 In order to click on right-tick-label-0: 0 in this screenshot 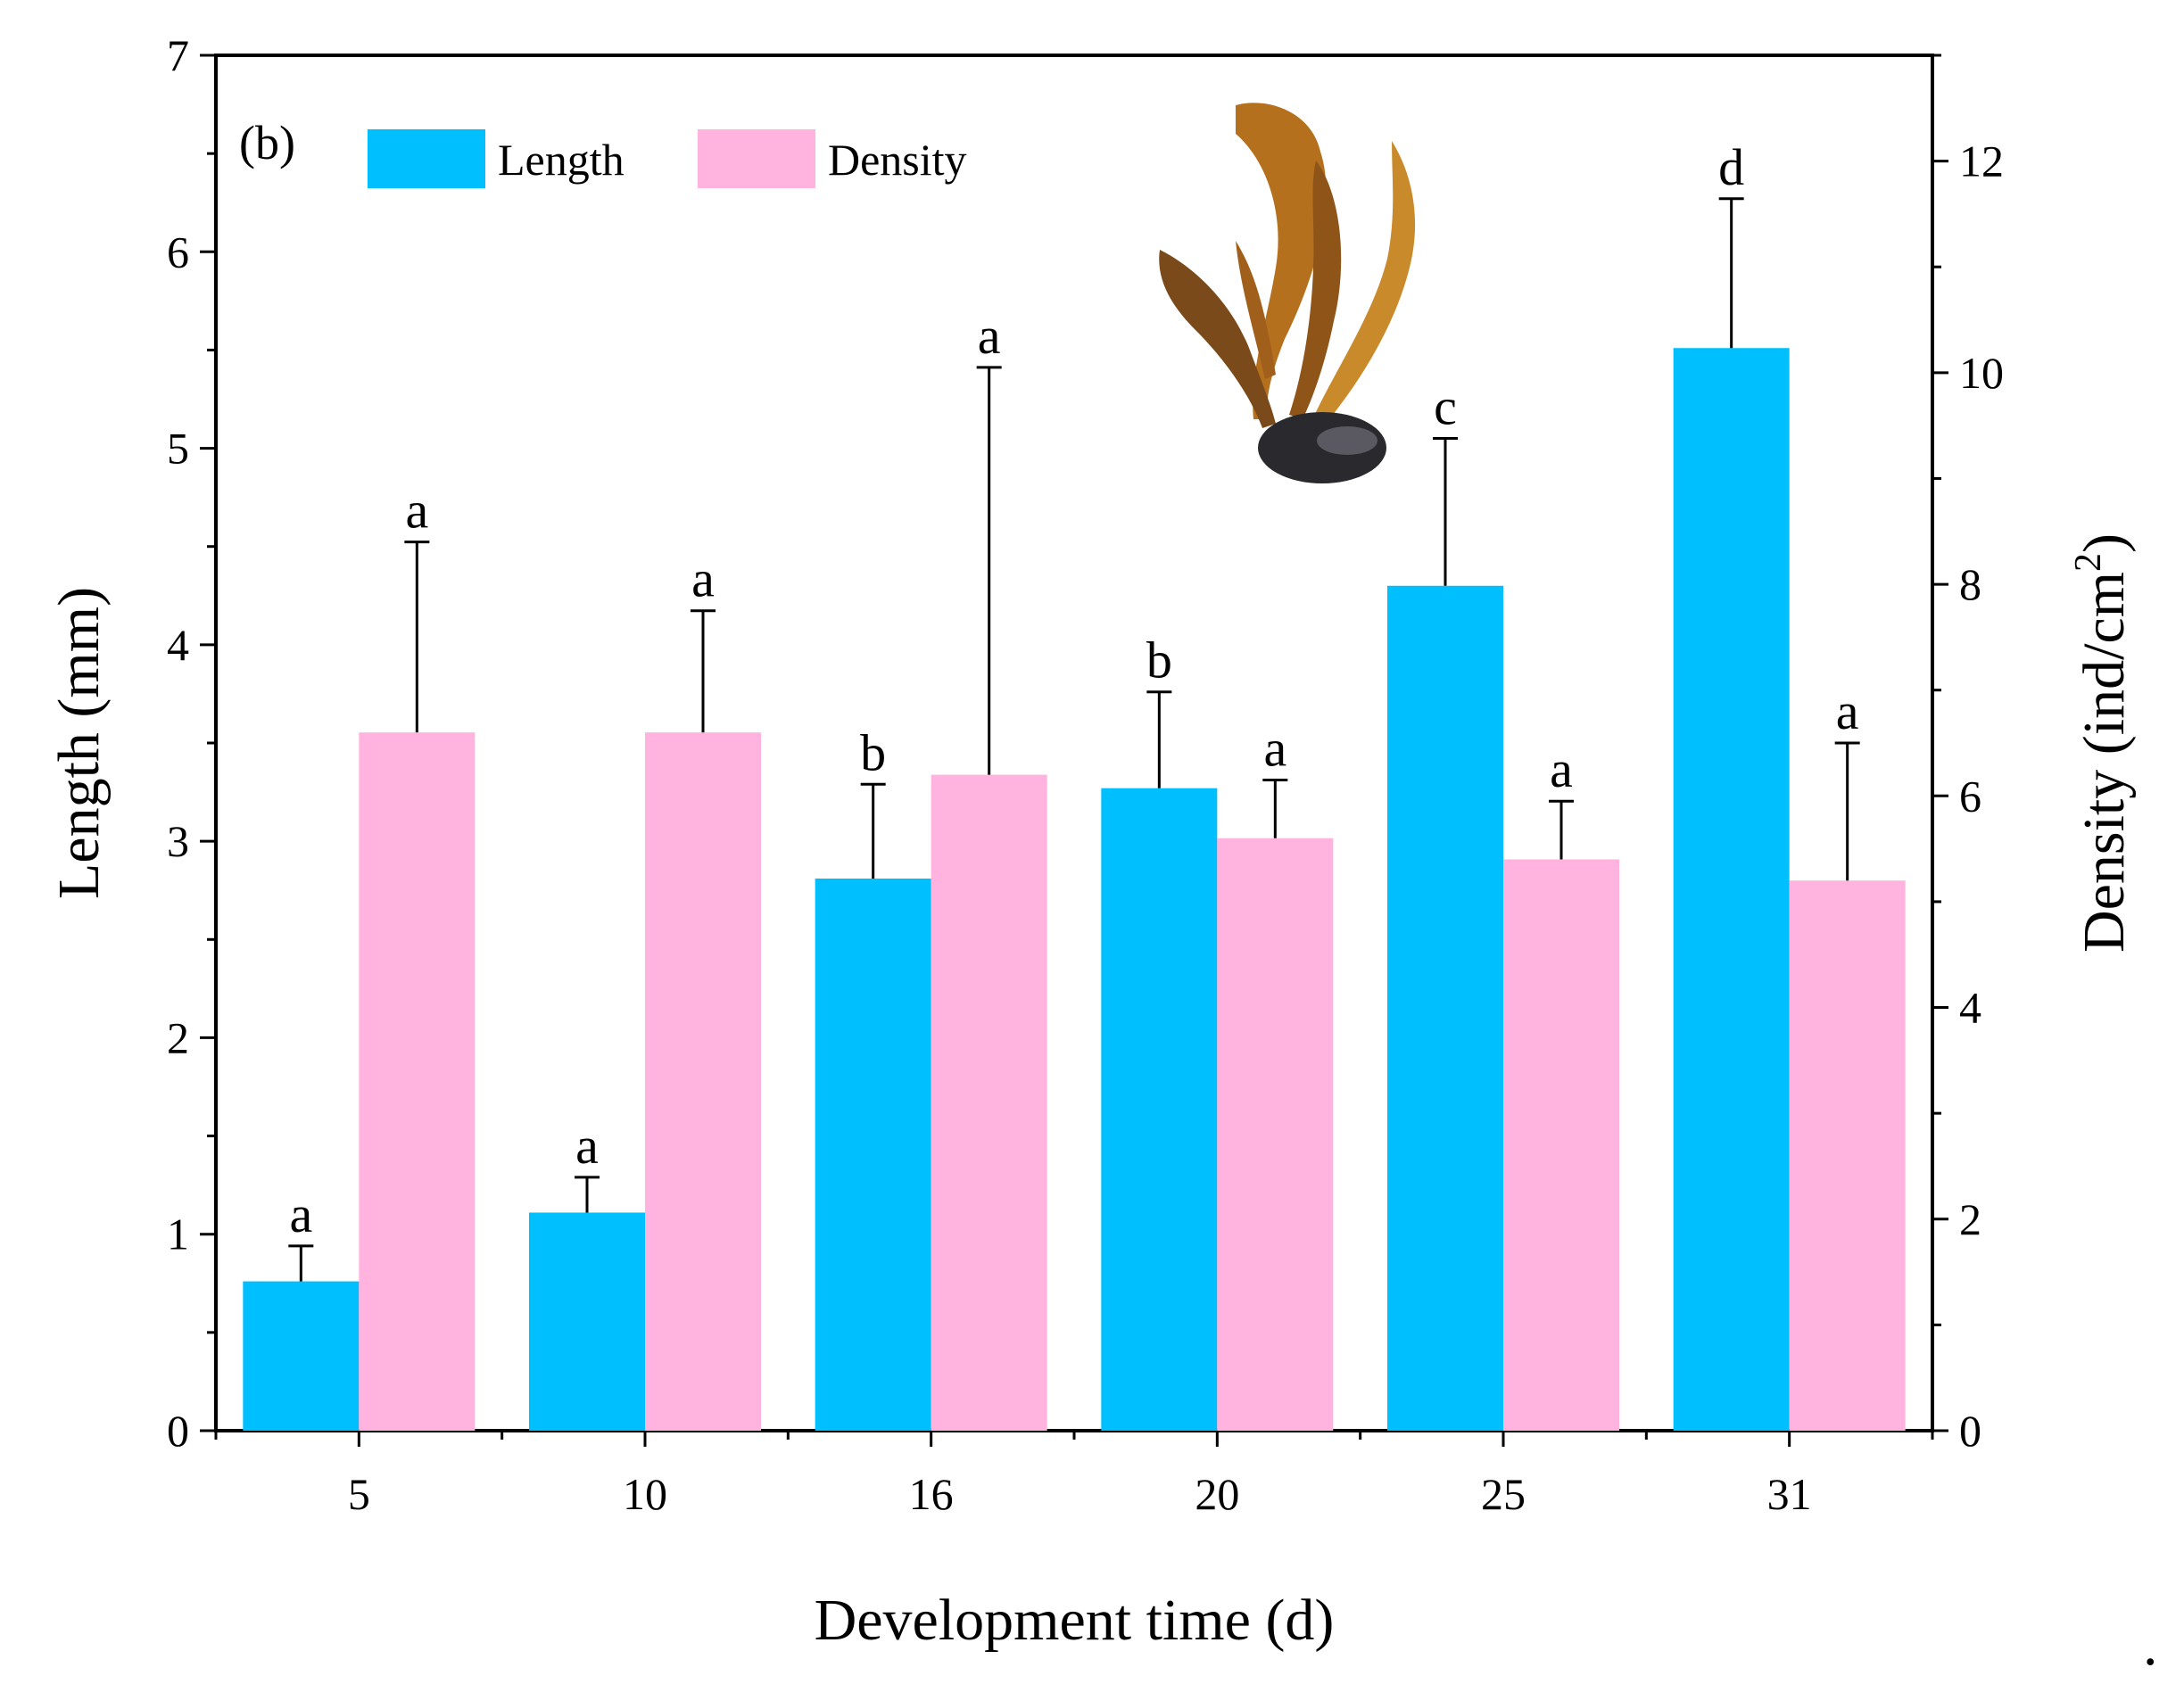, I will do `click(1970, 1431)`.